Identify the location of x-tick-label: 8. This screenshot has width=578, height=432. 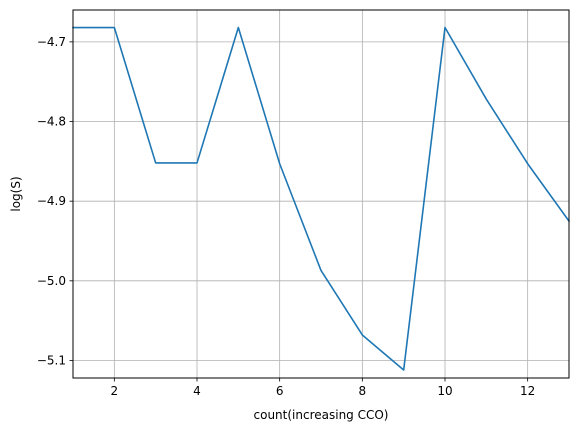
(363, 391).